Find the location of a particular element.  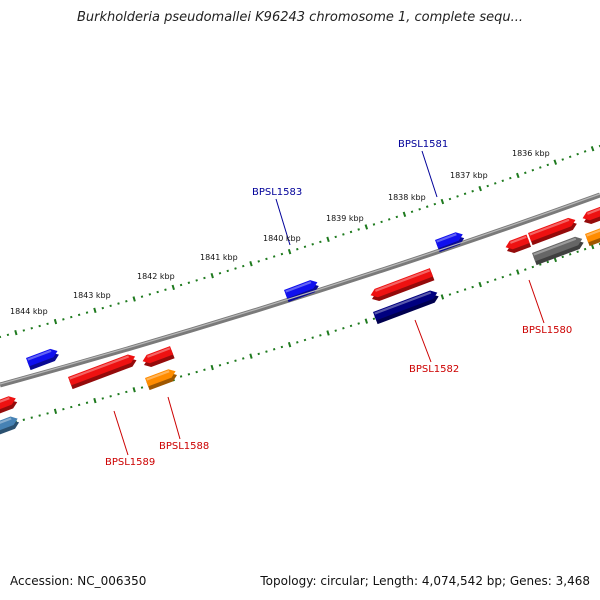

gene-label: BPSL1581 is located at coordinates (423, 144).